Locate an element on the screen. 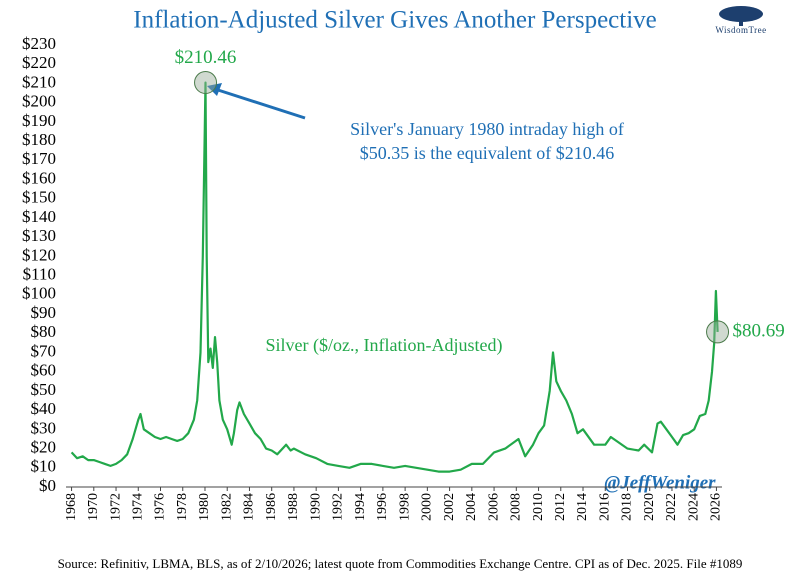  x-tick-label: 1972 is located at coordinates (115, 507).